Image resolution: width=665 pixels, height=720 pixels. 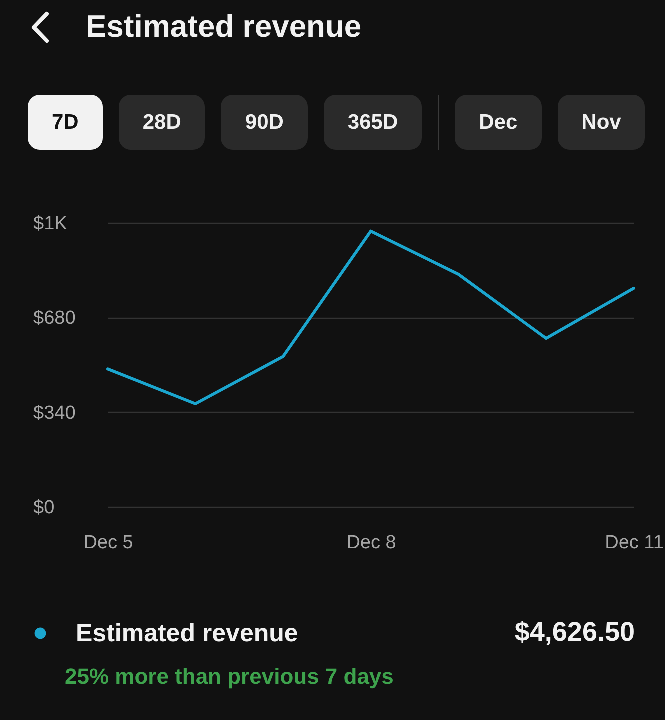 What do you see at coordinates (187, 634) in the screenshot?
I see `legend-label: Estimated revenue` at bounding box center [187, 634].